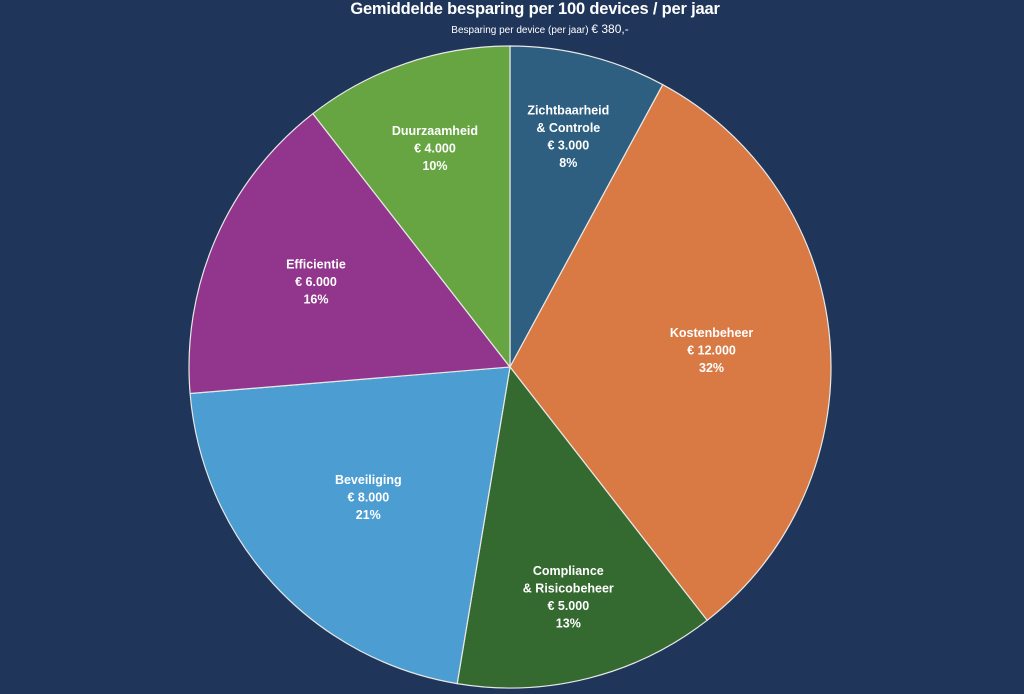 This screenshot has width=1024, height=694. I want to click on slice-value-label: € 4.000, so click(435, 148).